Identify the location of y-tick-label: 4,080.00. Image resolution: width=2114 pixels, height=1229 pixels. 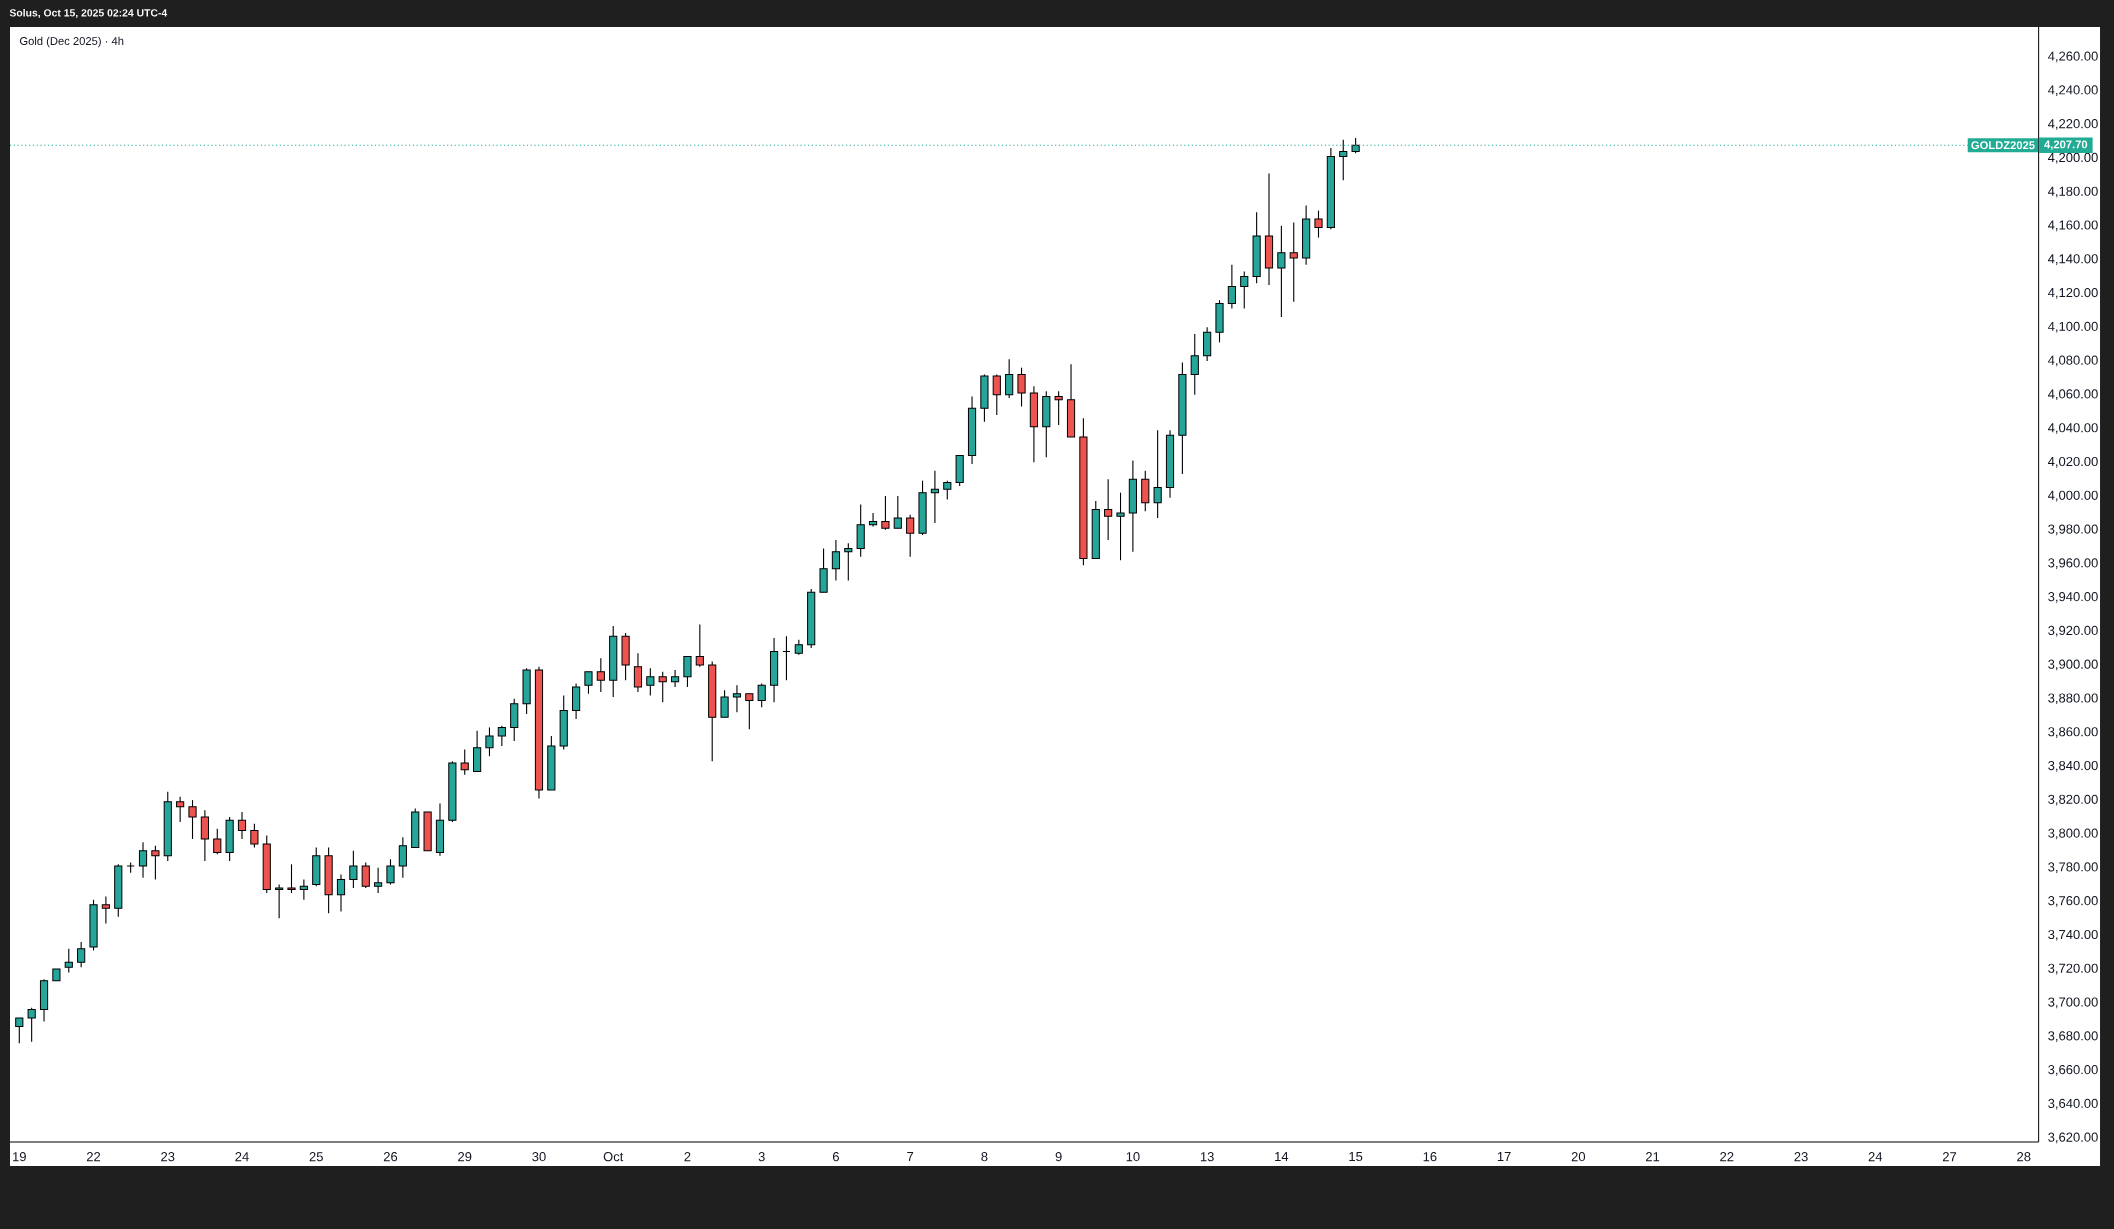
(2073, 361).